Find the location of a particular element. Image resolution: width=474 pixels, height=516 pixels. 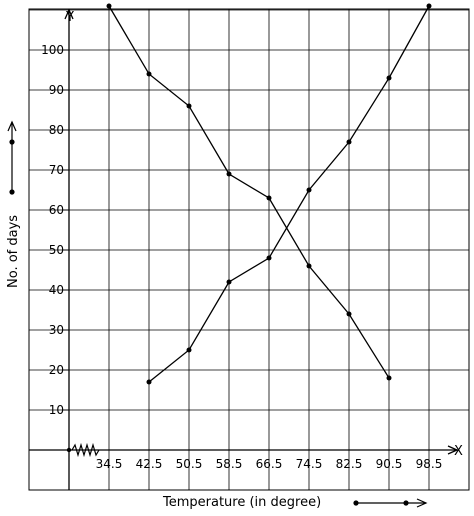

x-axis-arrowhead is located at coordinates (453, 450).